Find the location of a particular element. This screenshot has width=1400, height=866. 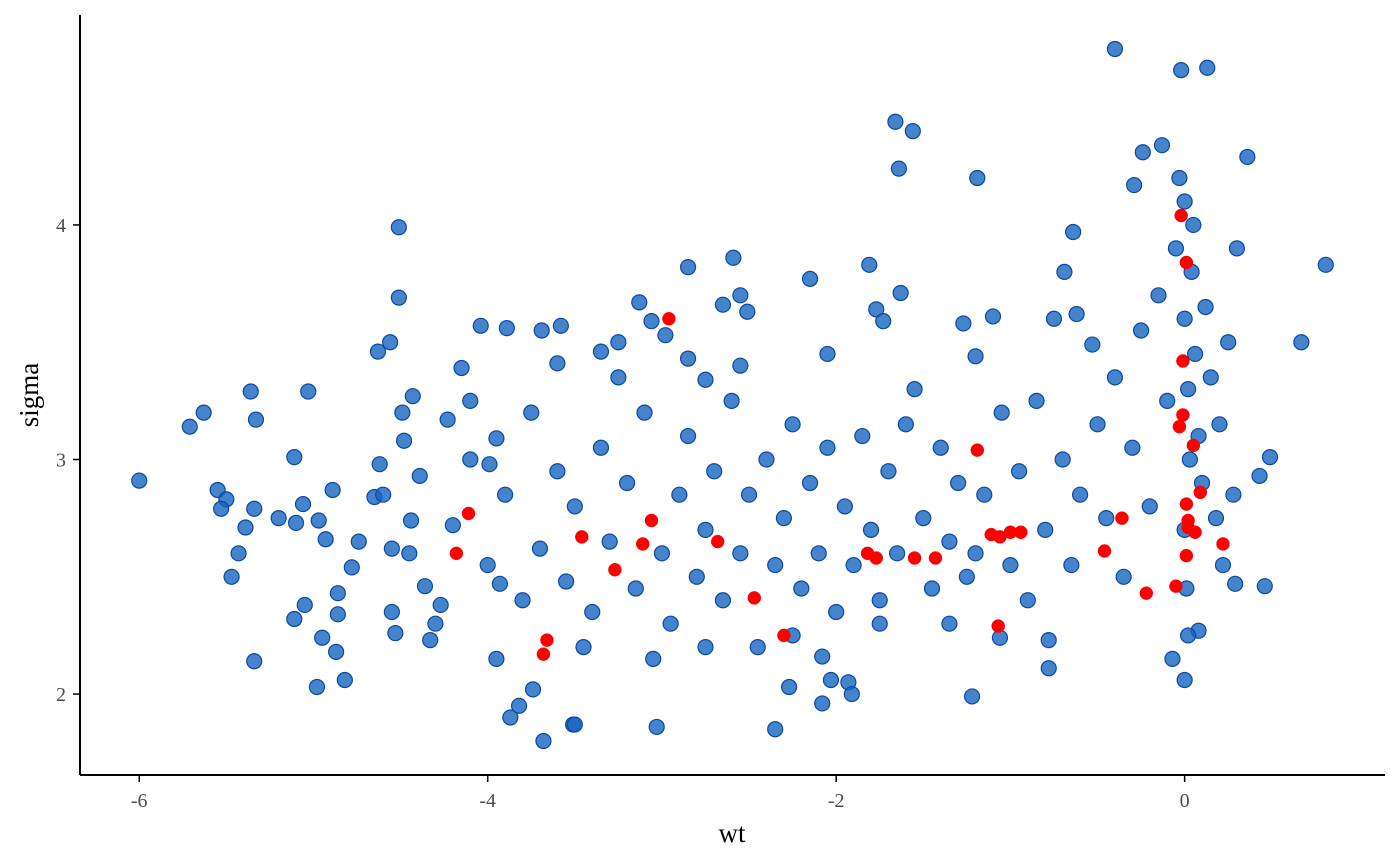

x-tick-label: -2 is located at coordinates (836, 801).